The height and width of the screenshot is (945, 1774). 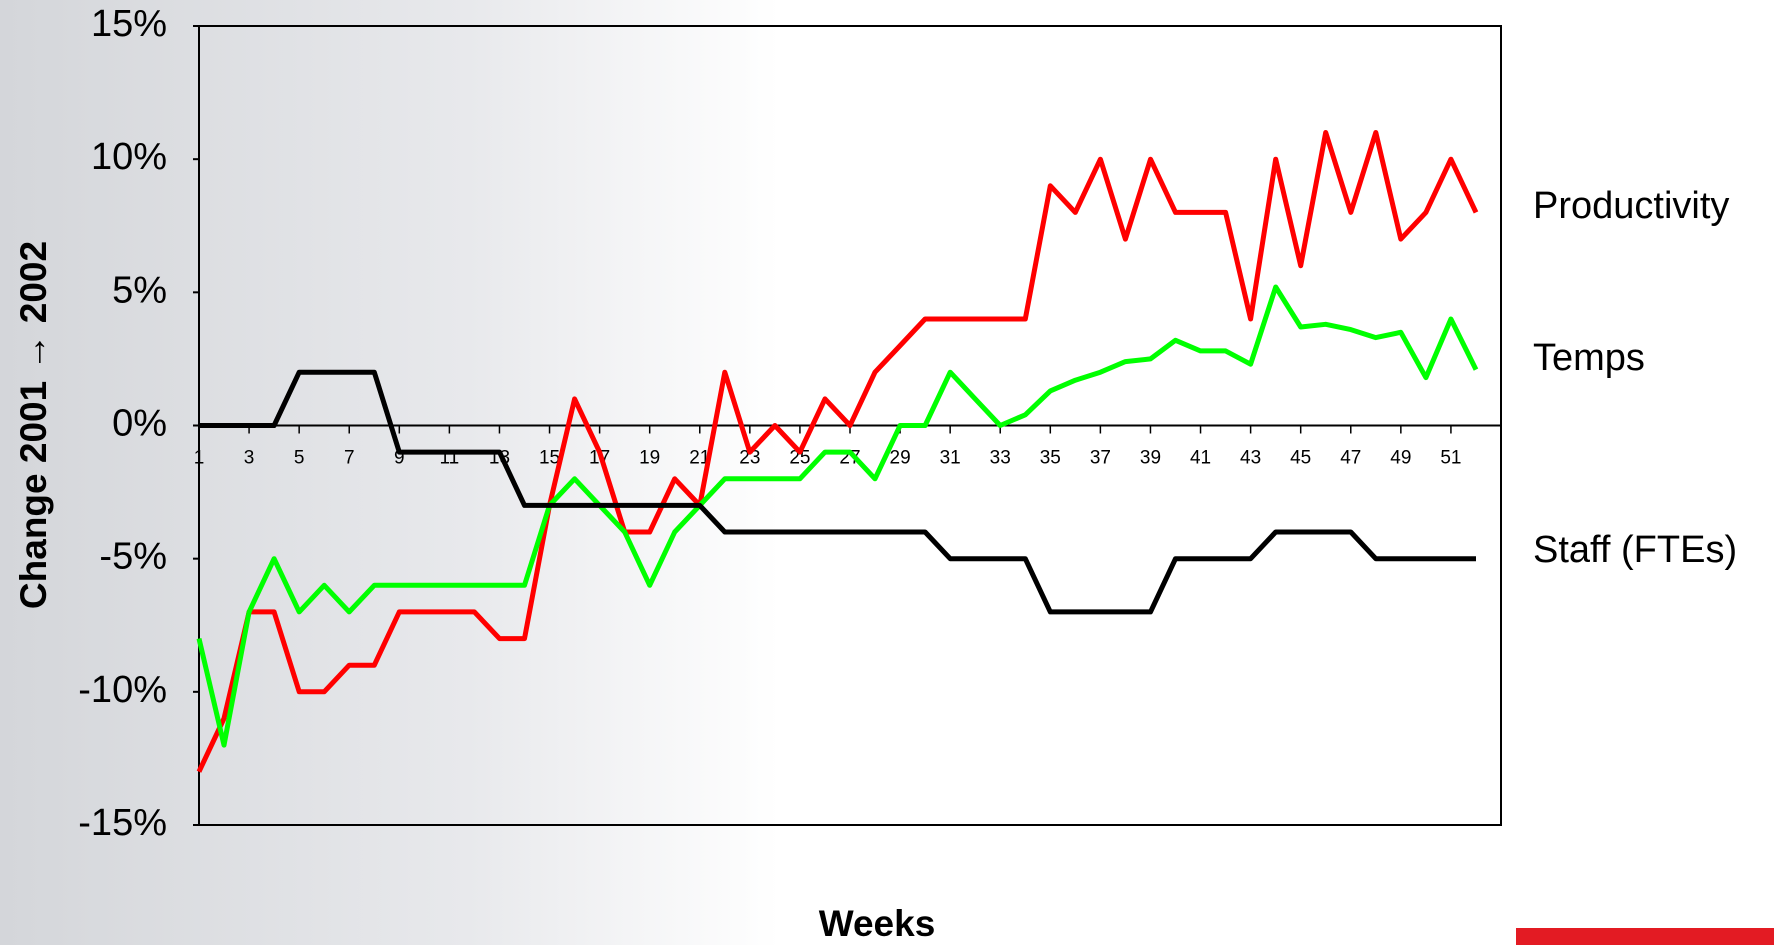 What do you see at coordinates (1050, 458) in the screenshot?
I see `x-tick-label: 35` at bounding box center [1050, 458].